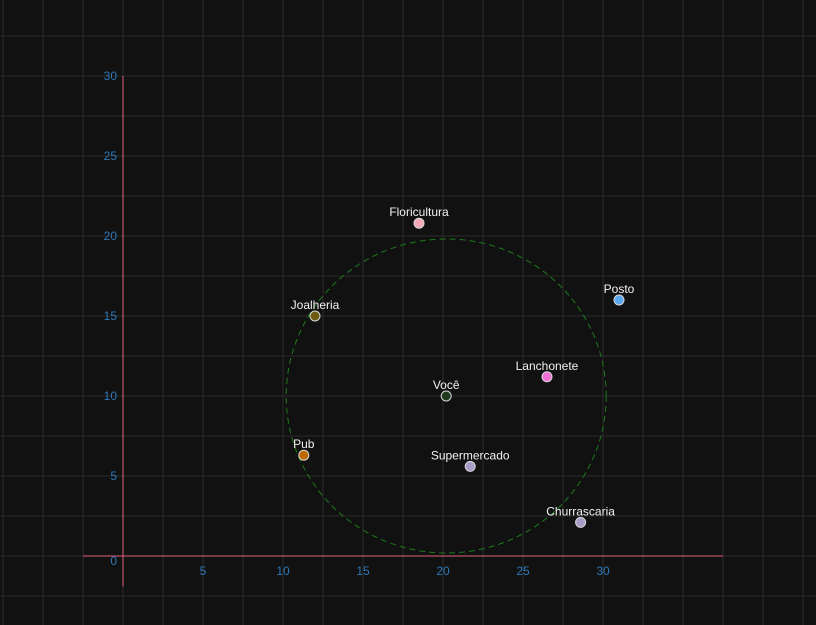  Describe the element at coordinates (603, 571) in the screenshot. I see `x-tick-label: 30` at that location.